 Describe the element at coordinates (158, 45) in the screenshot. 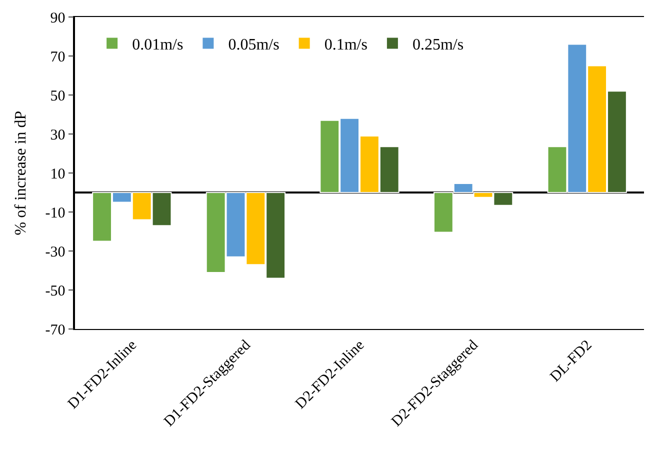

I see `legend-label: 0.01m/s` at that location.